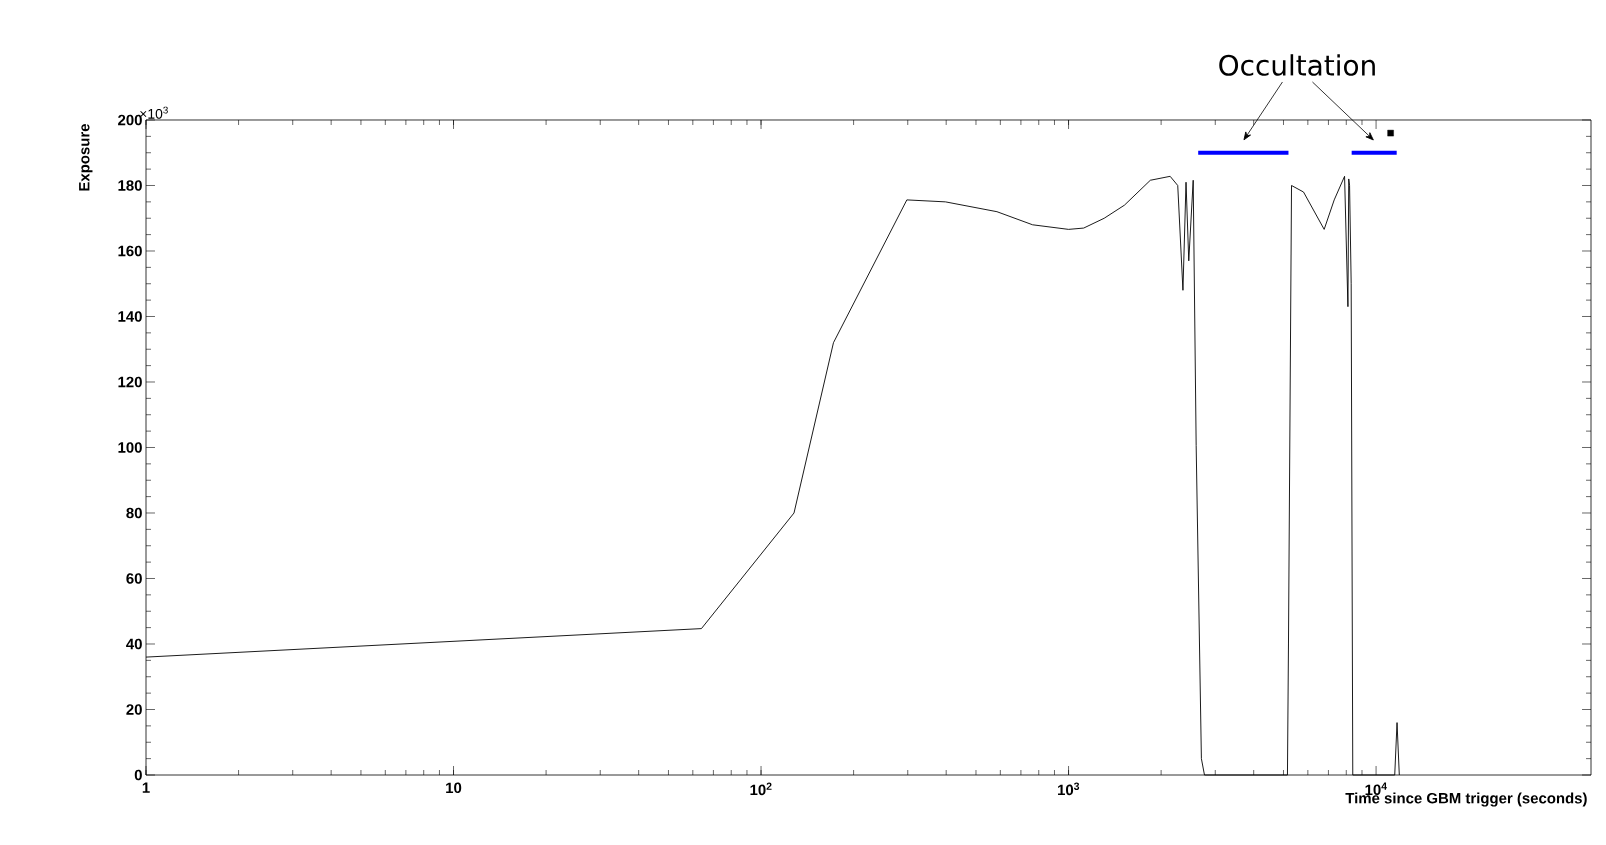 The image size is (1606, 845). I want to click on y-tick-label: 140, so click(130, 316).